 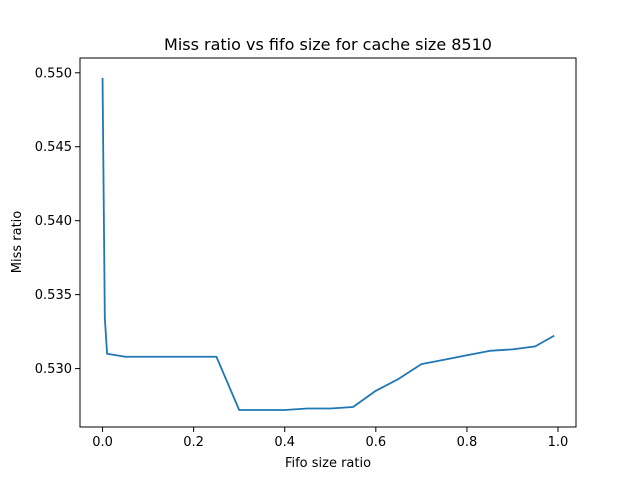 I want to click on x-tick-label: 0.4, so click(x=284, y=442).